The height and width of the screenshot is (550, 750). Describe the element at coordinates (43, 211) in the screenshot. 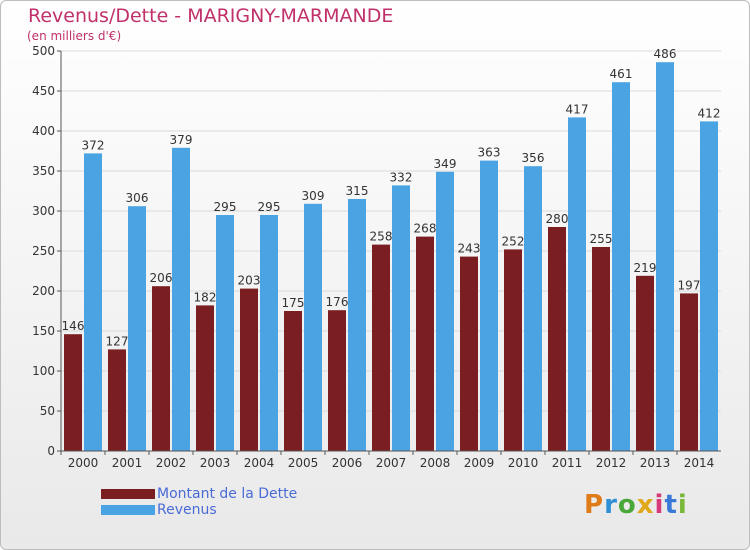

I see `y-tick-label: 300` at that location.